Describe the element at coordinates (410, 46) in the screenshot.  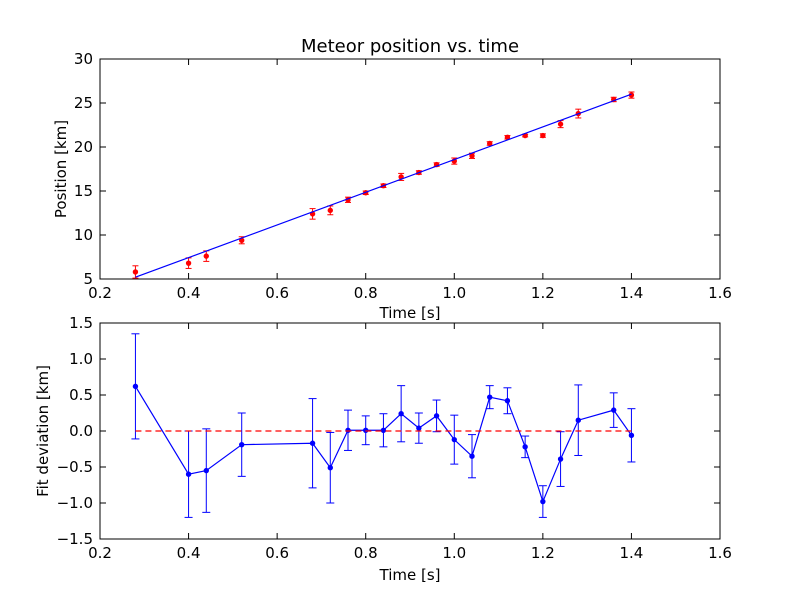
I see `chart-title: Meteor position vs. time` at that location.